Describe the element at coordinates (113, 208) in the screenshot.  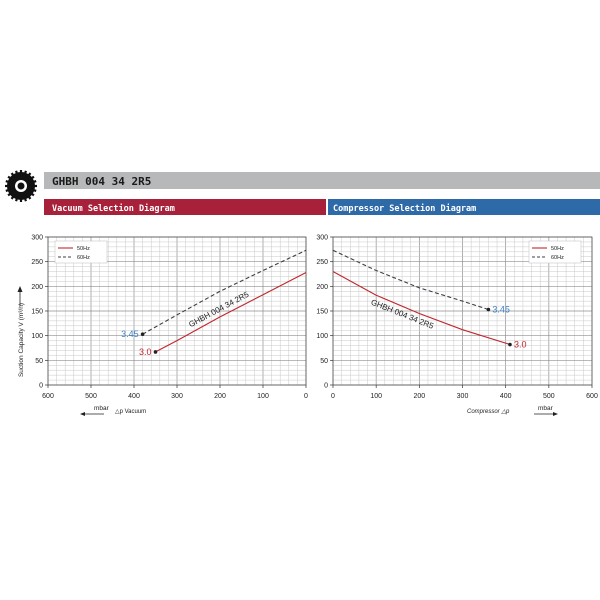
I see `vacuum-panel-title: Vacuum Selection Diagram` at that location.